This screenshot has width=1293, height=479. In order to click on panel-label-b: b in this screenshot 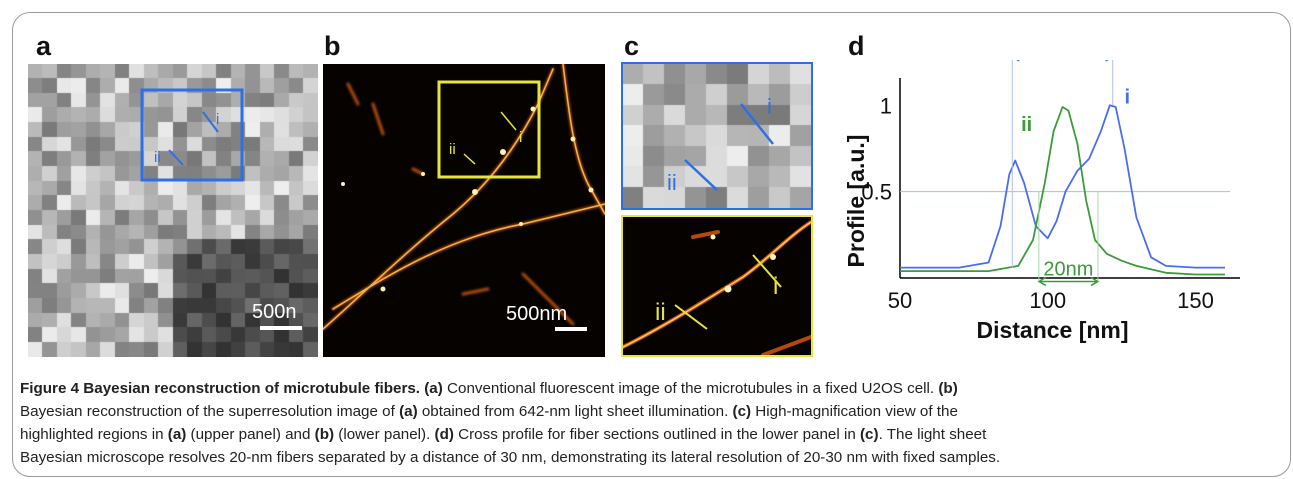, I will do `click(332, 46)`.